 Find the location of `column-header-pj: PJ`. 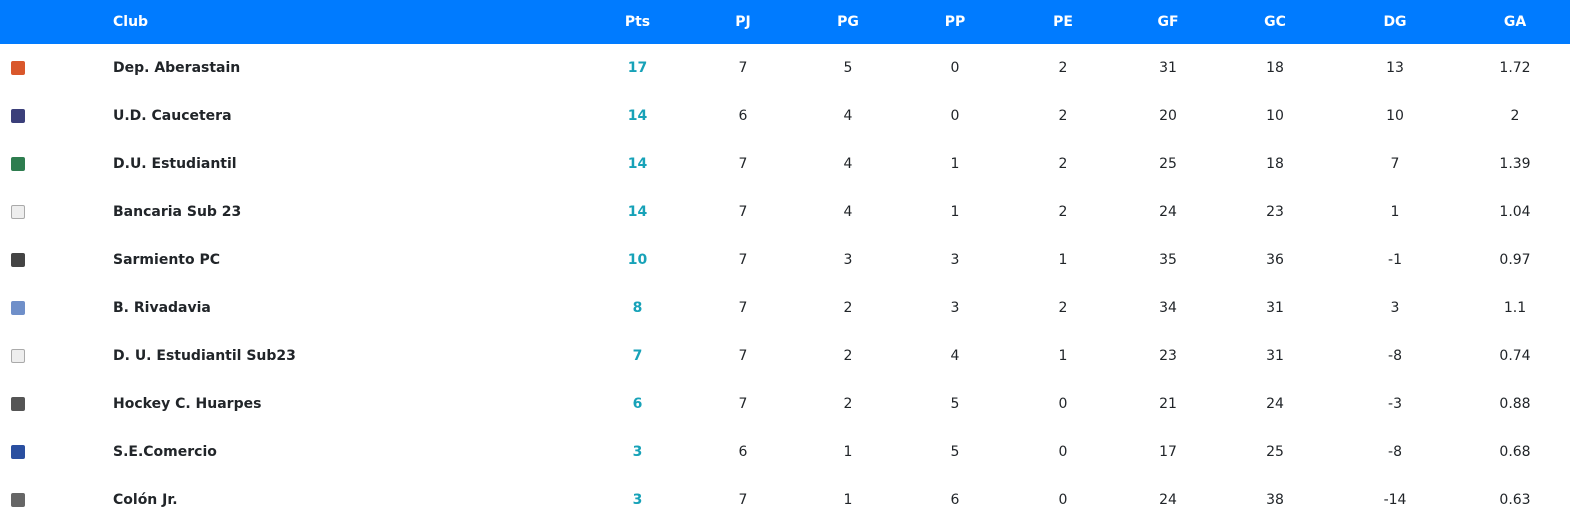

column-header-pj: PJ is located at coordinates (743, 22).